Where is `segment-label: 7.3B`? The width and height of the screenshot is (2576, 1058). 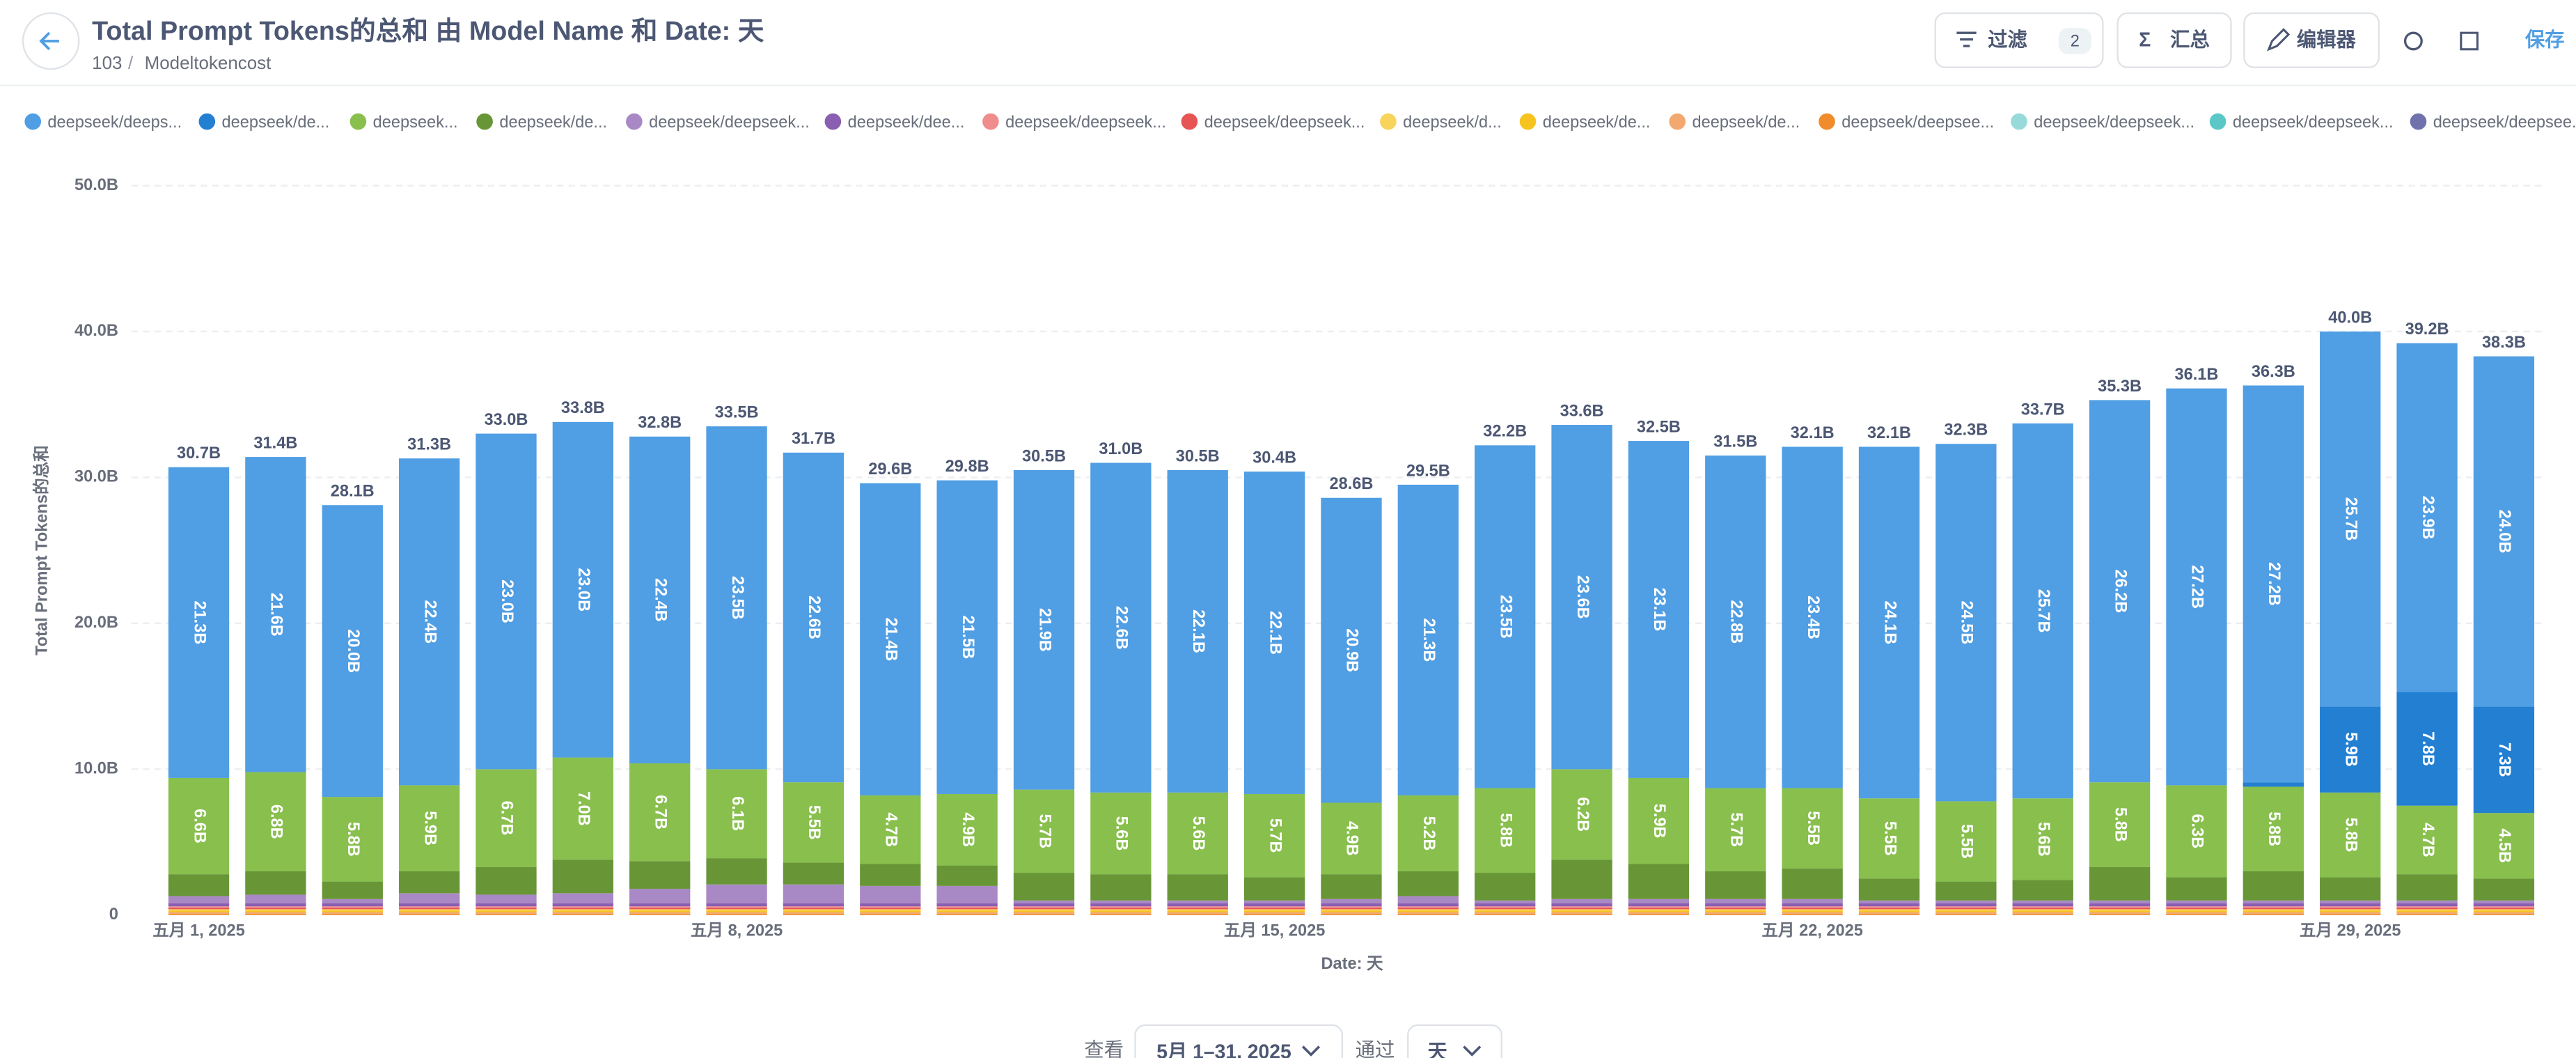
segment-label: 7.3B is located at coordinates (2505, 759).